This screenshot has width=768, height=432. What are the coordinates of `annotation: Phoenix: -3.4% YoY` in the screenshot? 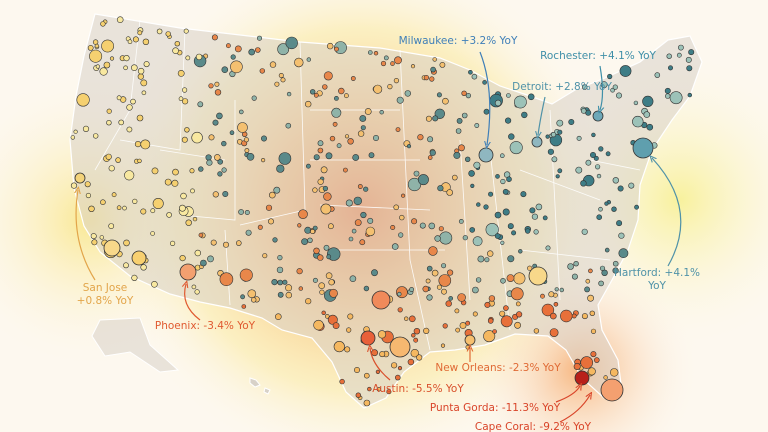 It's located at (205, 326).